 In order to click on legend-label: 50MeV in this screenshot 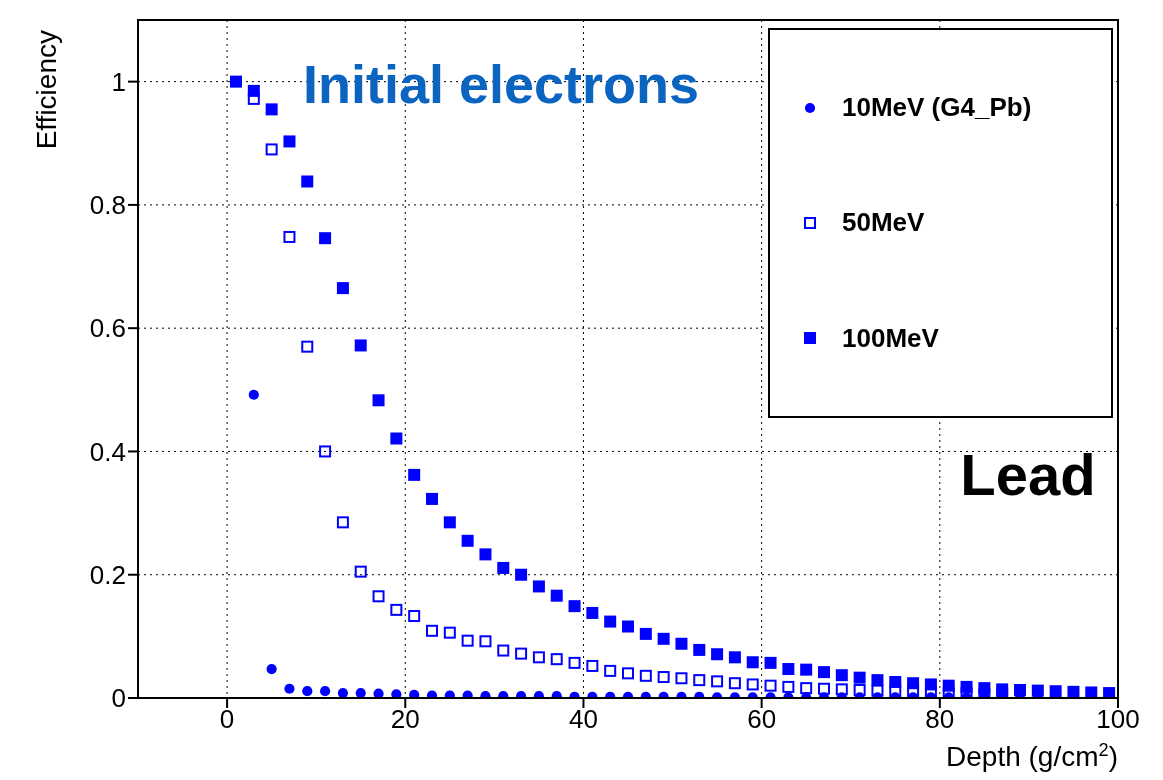, I will do `click(883, 223)`.